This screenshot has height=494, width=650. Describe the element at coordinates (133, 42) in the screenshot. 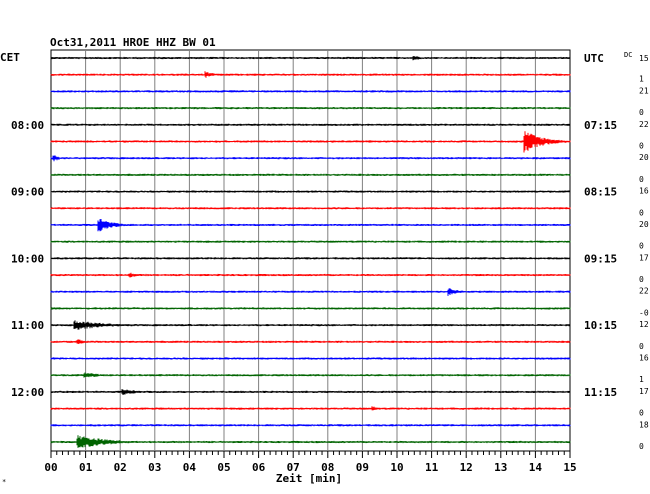

I see `chart-title: Oct31,2011 HROE HHZ BW 01` at that location.